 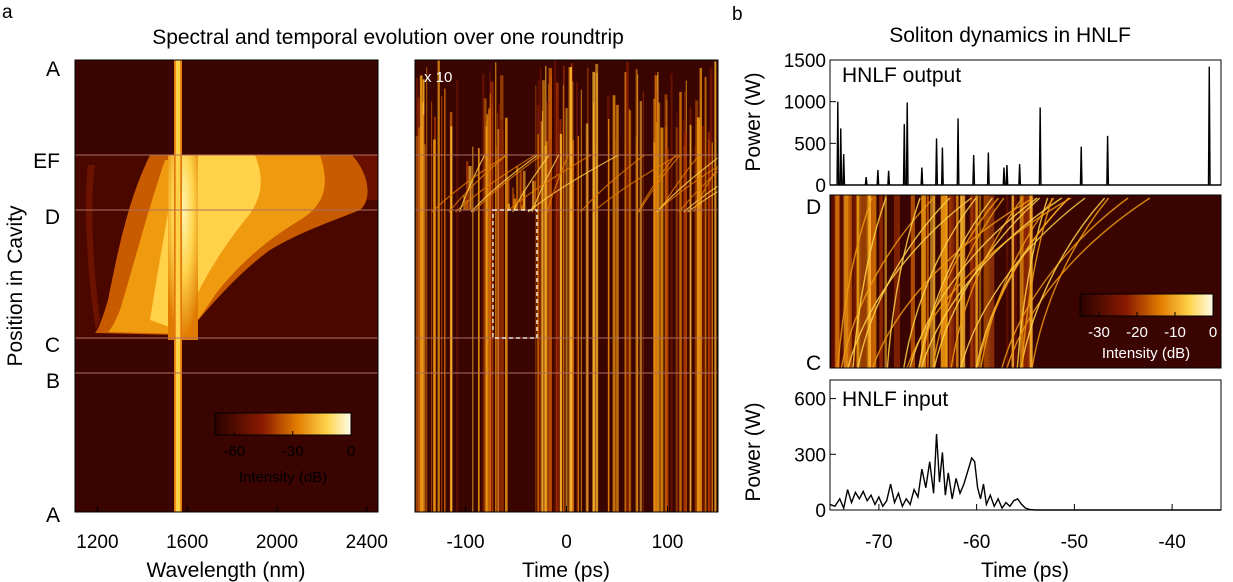 What do you see at coordinates (1213, 332) in the screenshot?
I see `hnlf-colorbar-tick-label: 0` at bounding box center [1213, 332].